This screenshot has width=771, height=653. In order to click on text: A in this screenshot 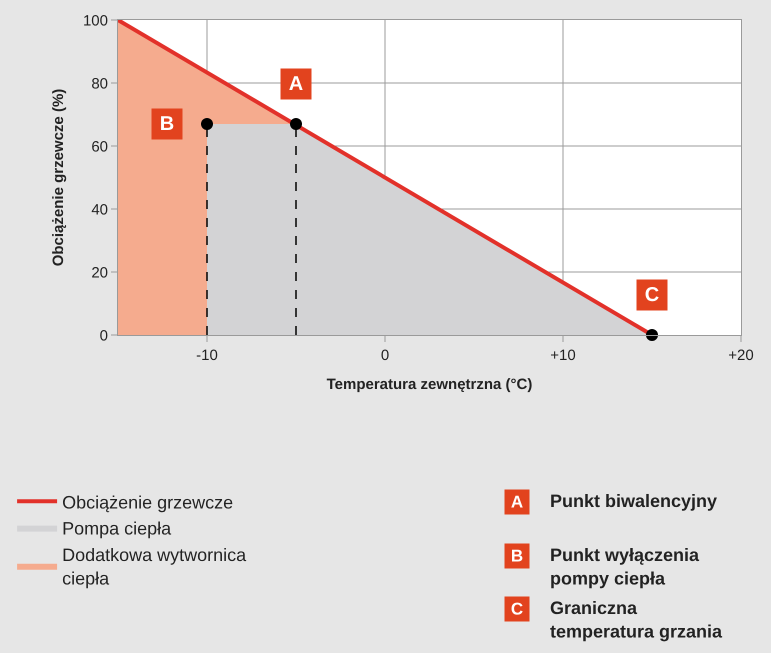, I will do `click(517, 502)`.